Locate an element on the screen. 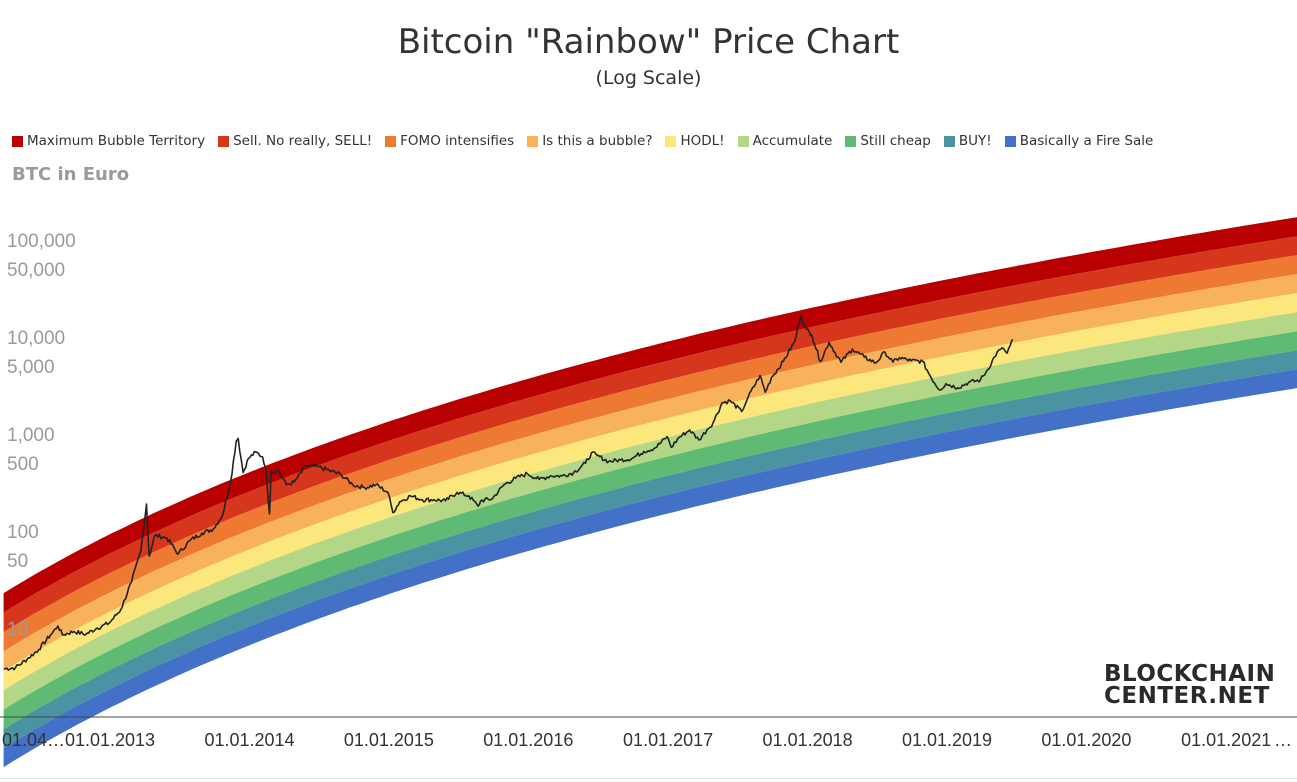  legend-item: Maximum Bubble Territory is located at coordinates (108, 141).